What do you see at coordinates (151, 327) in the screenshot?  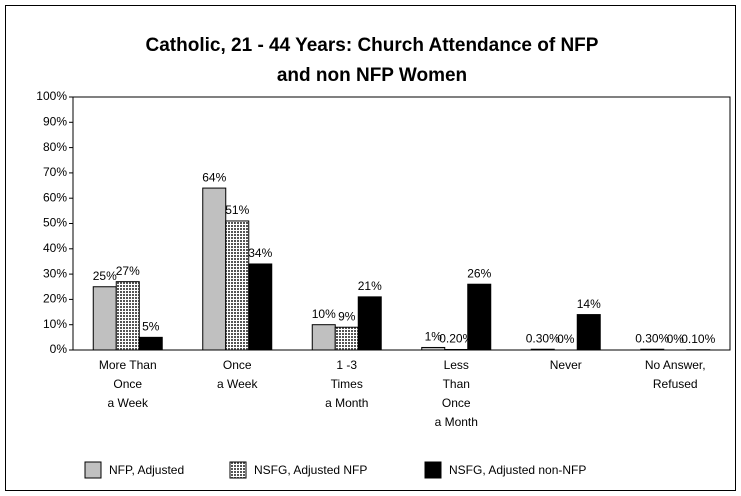 I see `data-label: 5%` at bounding box center [151, 327].